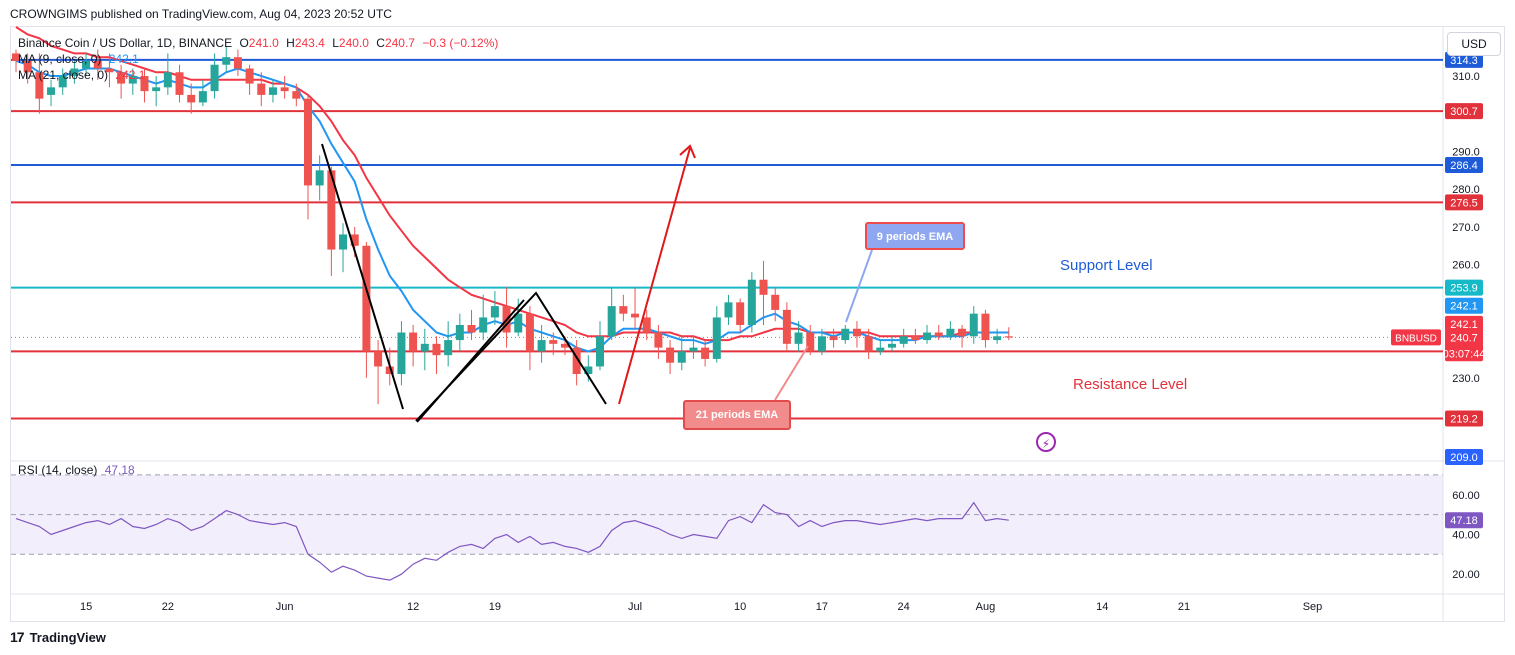  I want to click on tradingview-logo-icon: 17, so click(17, 637).